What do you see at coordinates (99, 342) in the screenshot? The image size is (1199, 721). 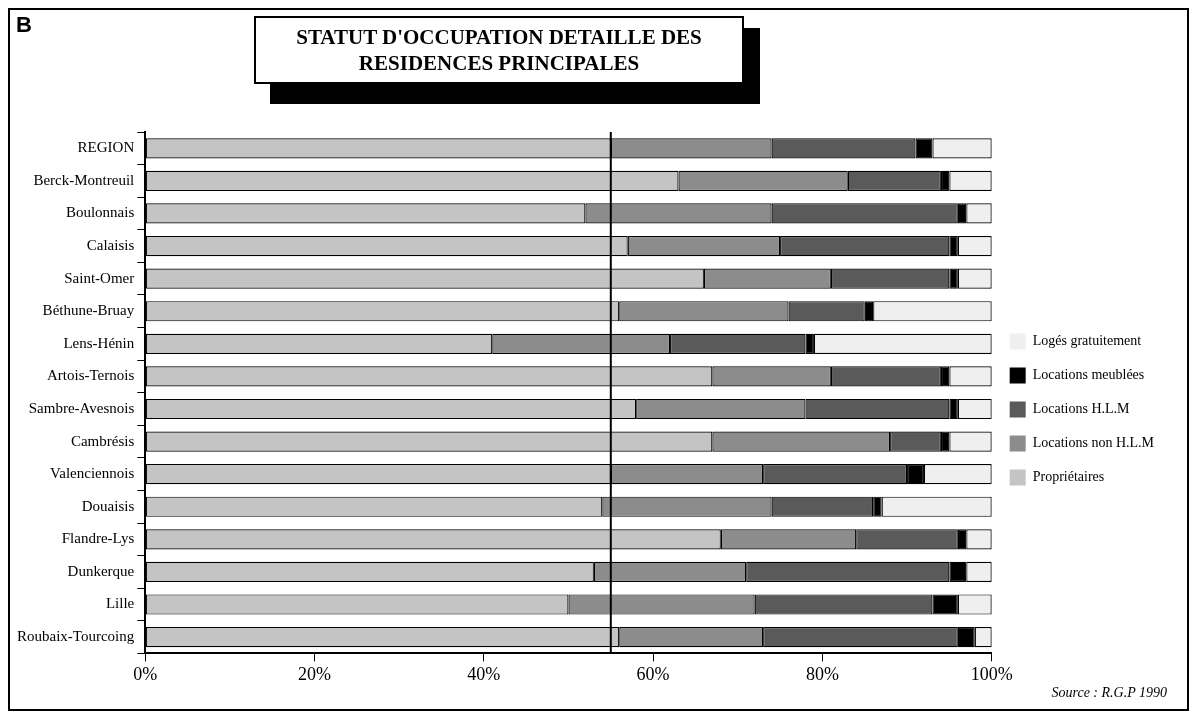 I see `y-tick-label: Lens-Hénin` at bounding box center [99, 342].